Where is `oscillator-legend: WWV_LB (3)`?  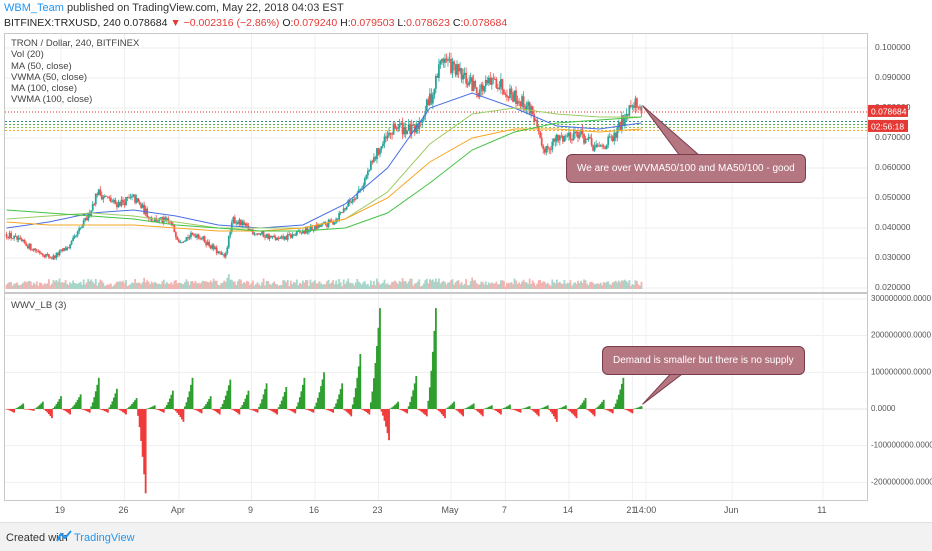
oscillator-legend: WWV_LB (3) is located at coordinates (39, 305).